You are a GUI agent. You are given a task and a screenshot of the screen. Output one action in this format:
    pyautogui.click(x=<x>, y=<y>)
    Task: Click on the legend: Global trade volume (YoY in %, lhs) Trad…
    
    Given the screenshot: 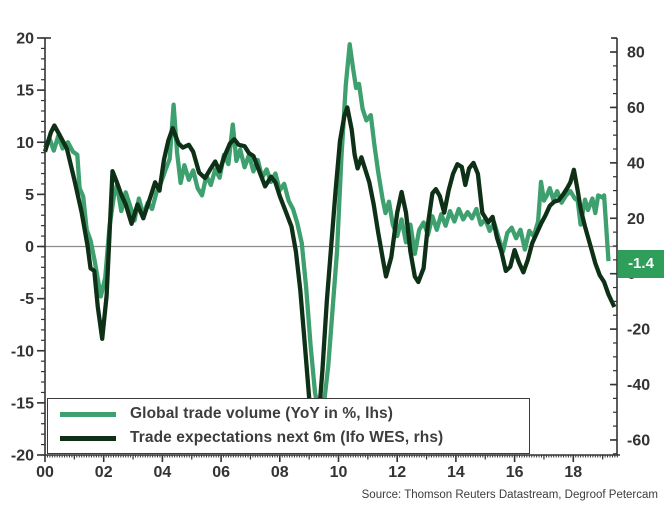 What is the action you would take?
    pyautogui.click(x=288, y=426)
    